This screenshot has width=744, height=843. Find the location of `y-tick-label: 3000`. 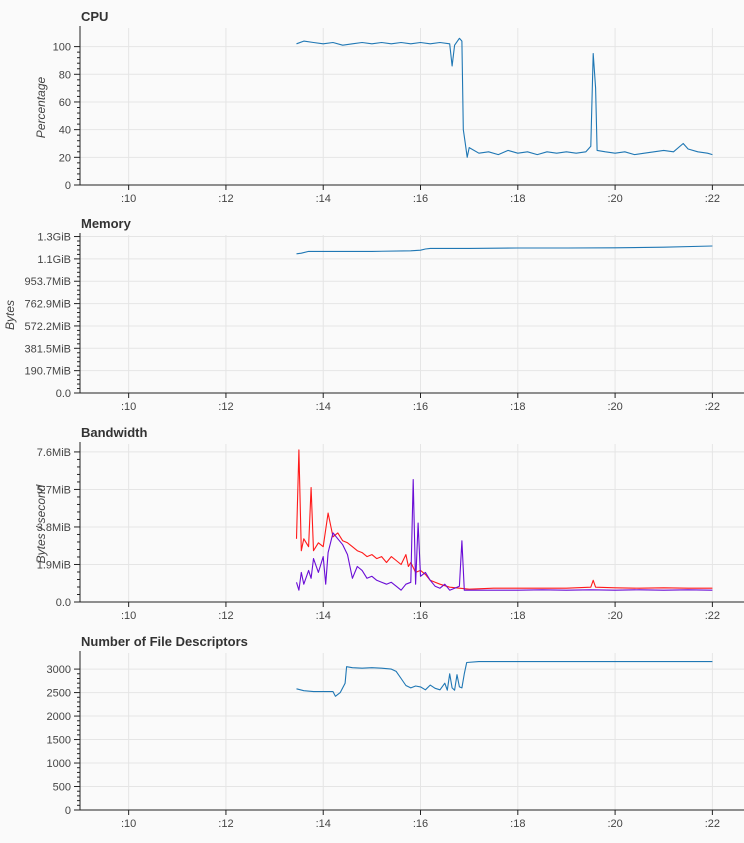

y-tick-label: 3000 is located at coordinates (59, 670).